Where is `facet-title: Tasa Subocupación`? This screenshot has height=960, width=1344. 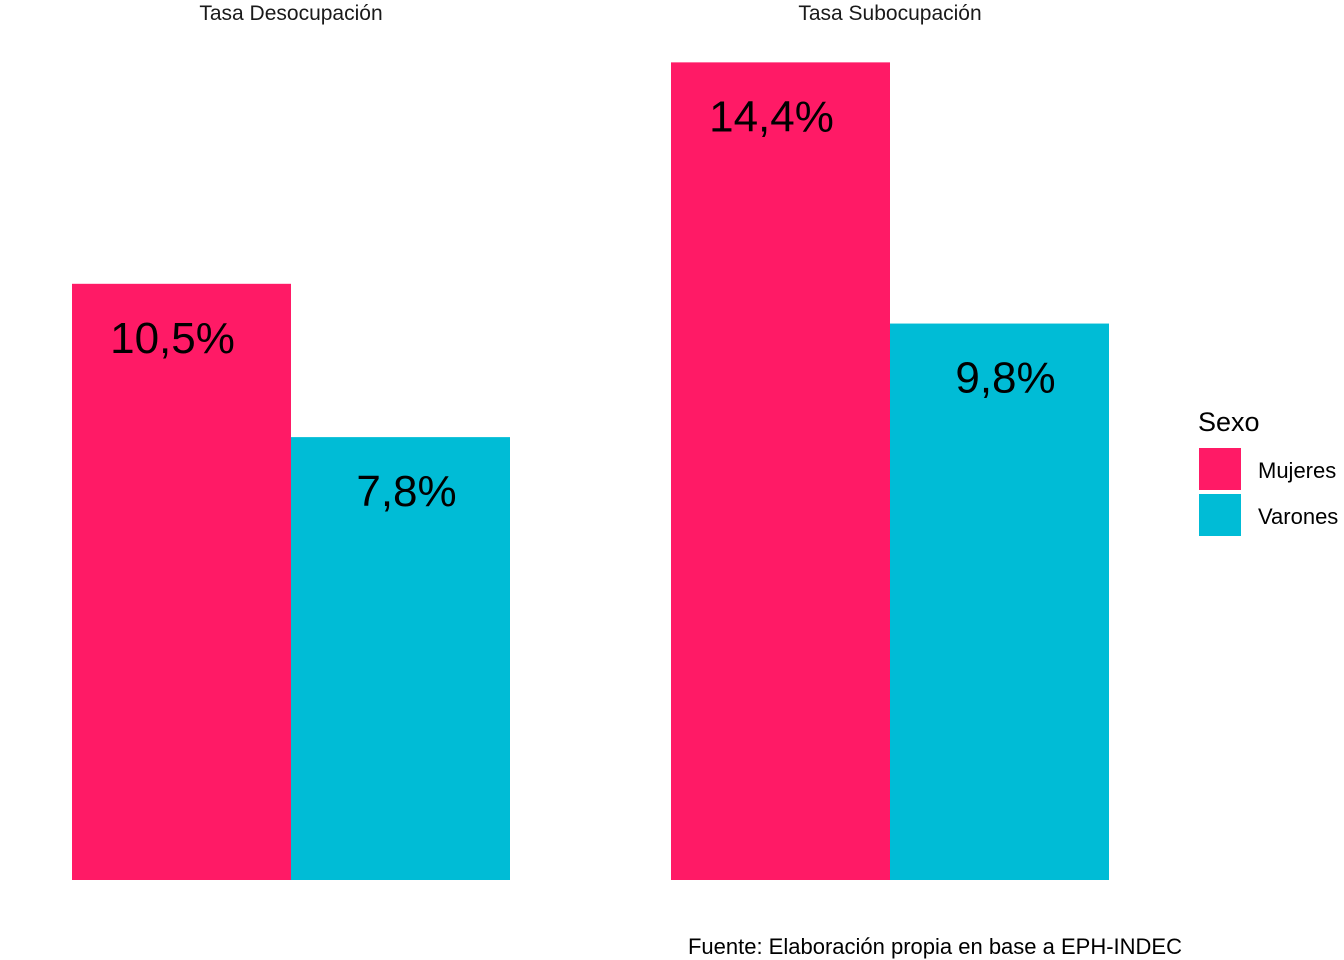 facet-title: Tasa Subocupación is located at coordinates (889, 13).